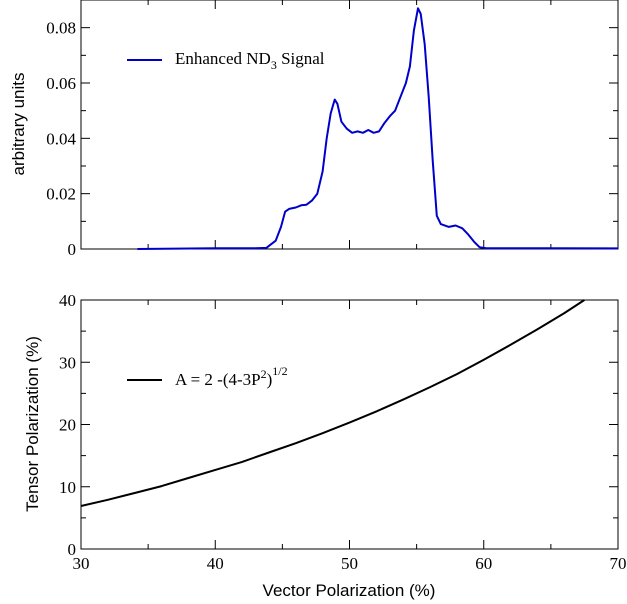  I want to click on top-y-axis-label: arbitrary units, so click(18, 124).